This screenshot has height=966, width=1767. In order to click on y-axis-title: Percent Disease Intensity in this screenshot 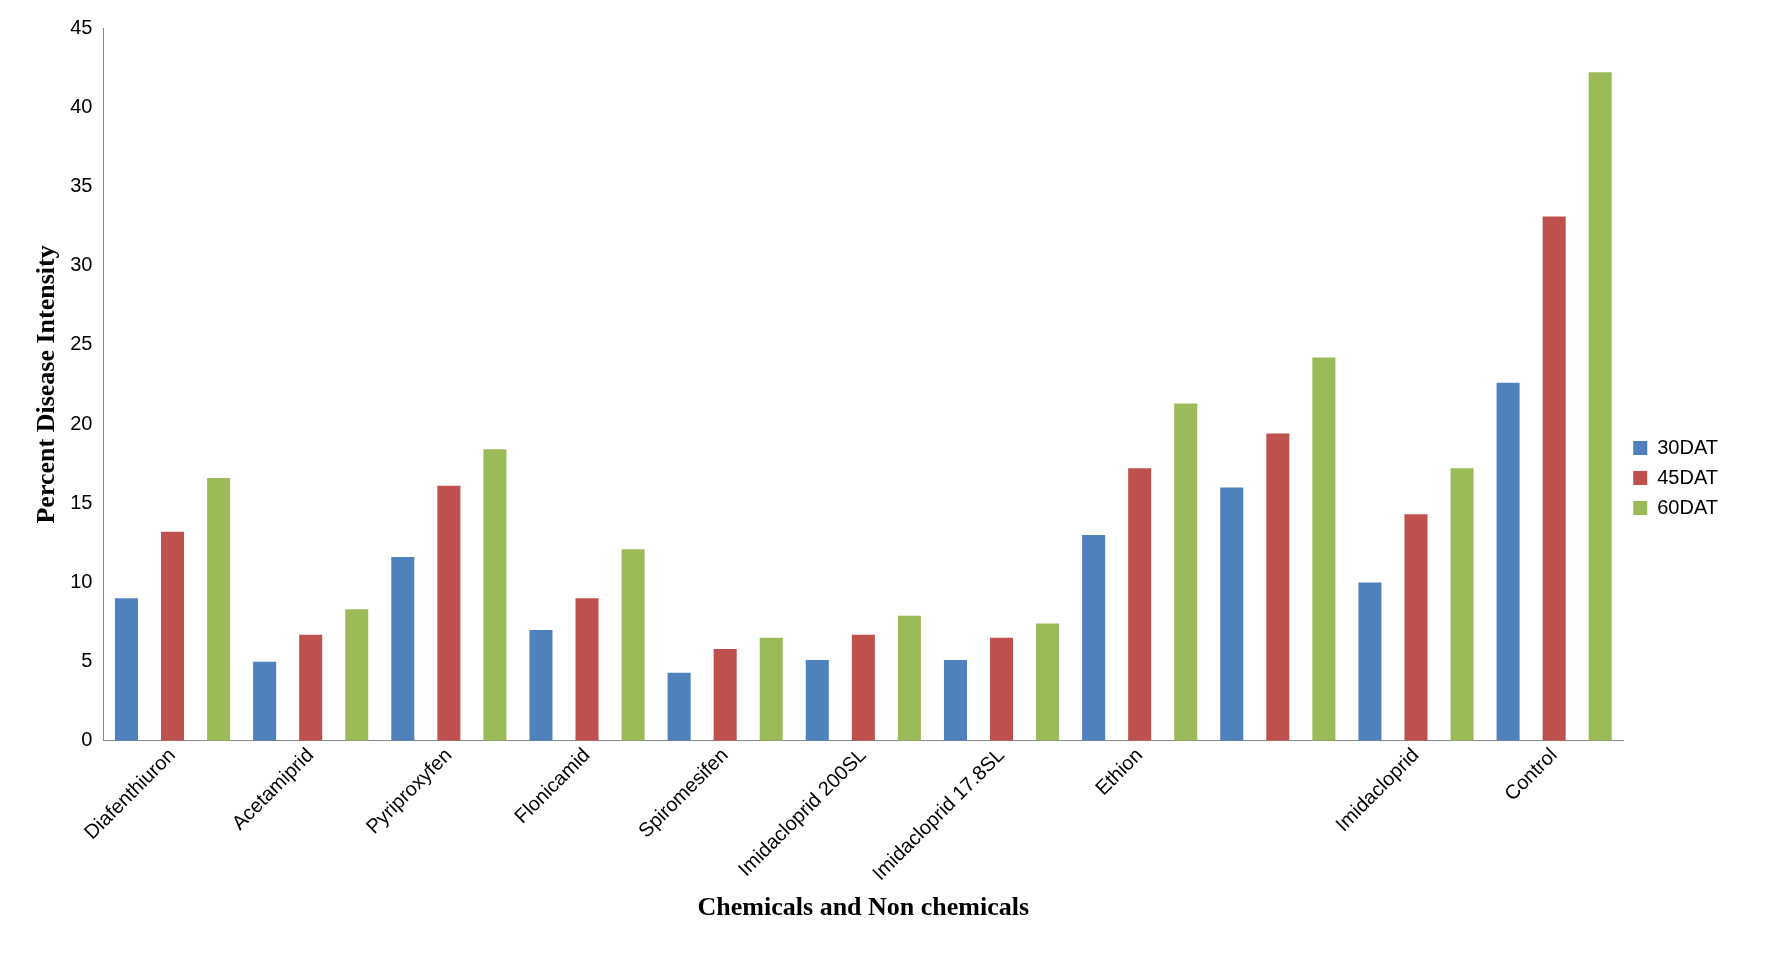, I will do `click(46, 384)`.